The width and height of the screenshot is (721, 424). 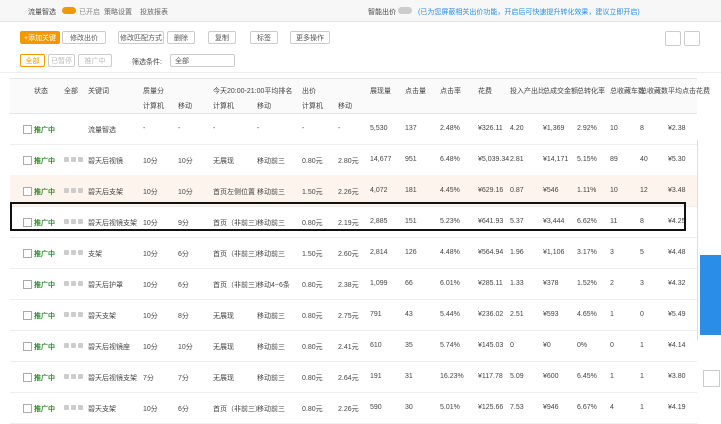 I want to click on link: 策略设置, so click(x=118, y=12).